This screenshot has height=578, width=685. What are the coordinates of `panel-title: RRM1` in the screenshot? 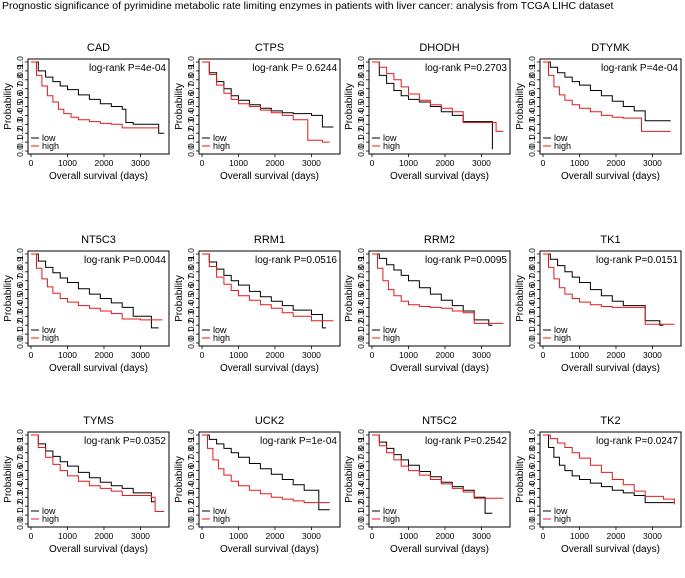 It's located at (269, 240).